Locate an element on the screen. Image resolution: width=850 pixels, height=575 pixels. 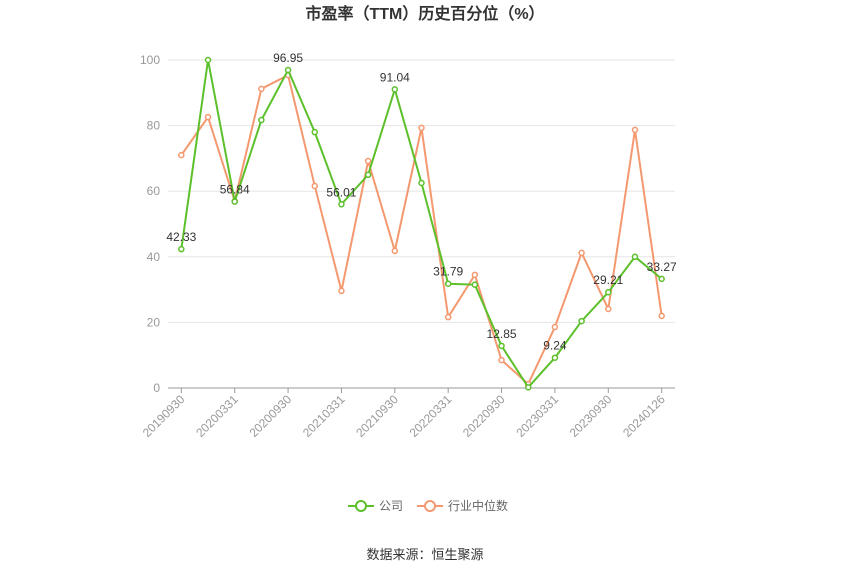
x-tick-label: 20210930 is located at coordinates (377, 416).